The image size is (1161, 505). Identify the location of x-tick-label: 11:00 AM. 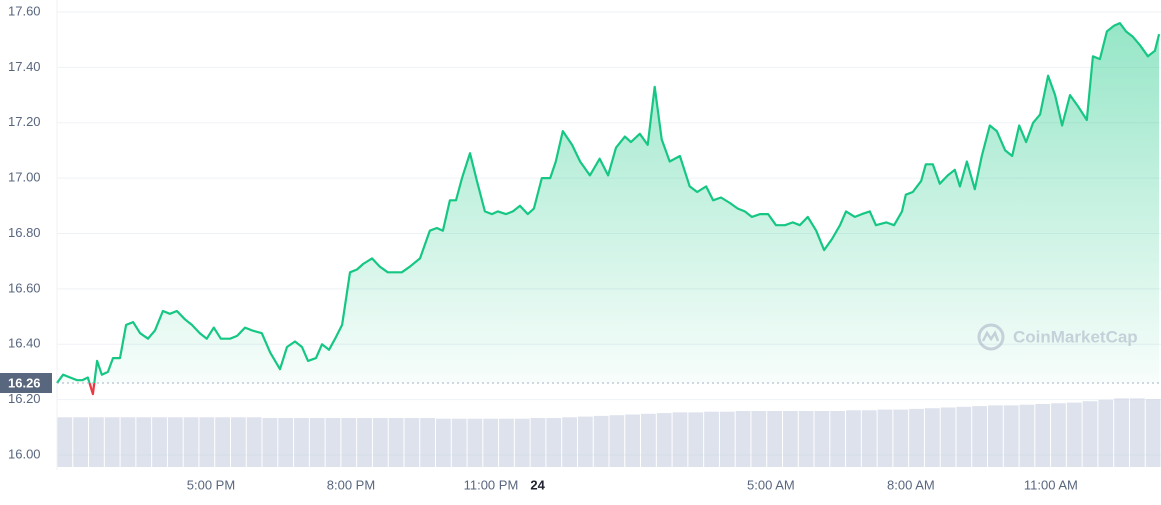
(1051, 484).